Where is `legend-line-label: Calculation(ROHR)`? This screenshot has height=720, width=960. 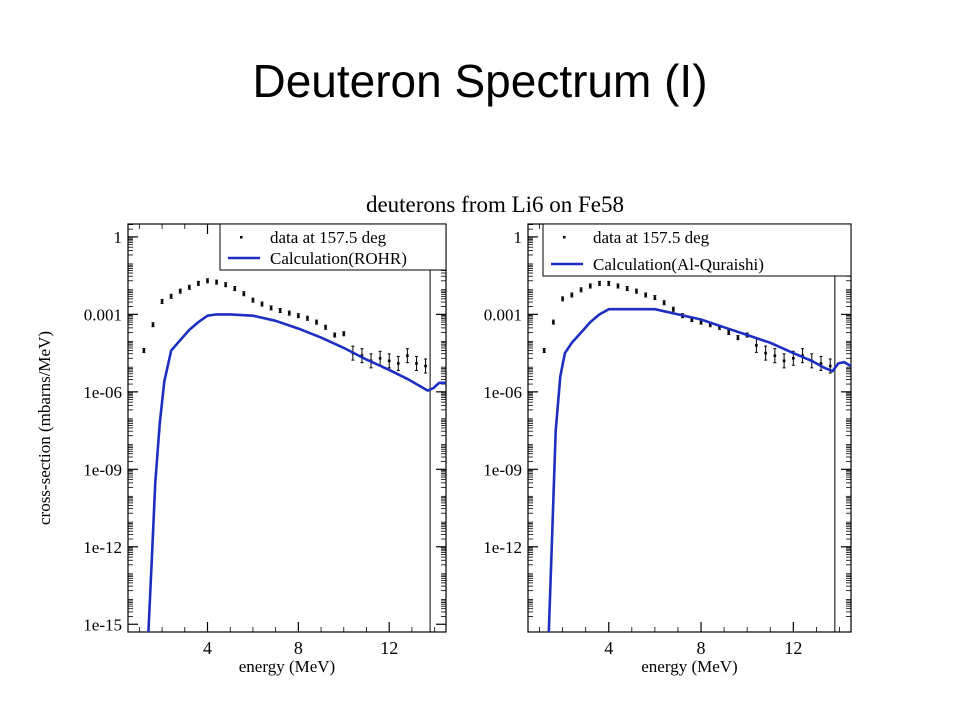
legend-line-label: Calculation(ROHR) is located at coordinates (338, 258).